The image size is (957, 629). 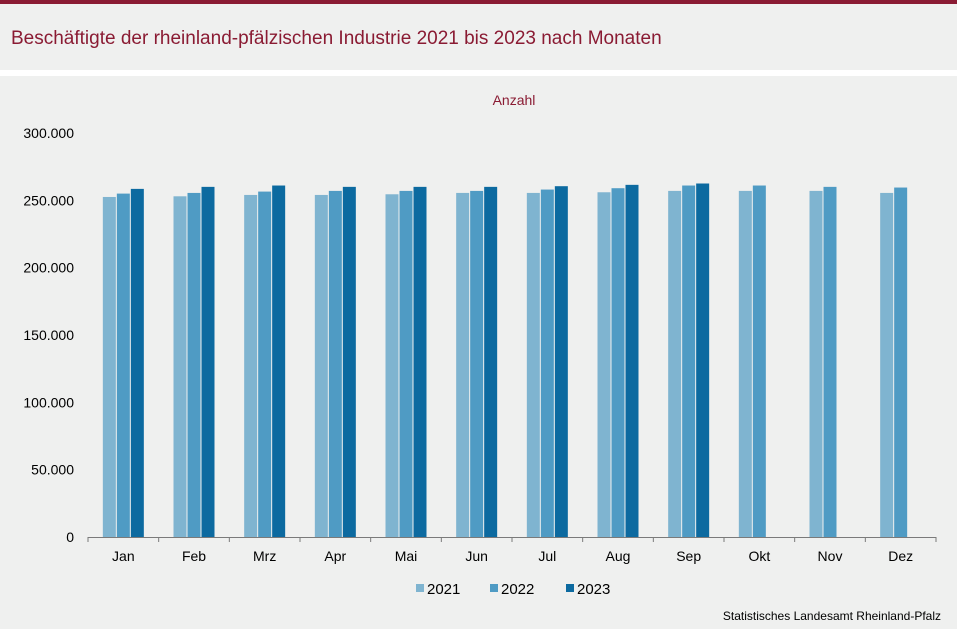 What do you see at coordinates (48, 133) in the screenshot?
I see `y-tick-label: 300.000` at bounding box center [48, 133].